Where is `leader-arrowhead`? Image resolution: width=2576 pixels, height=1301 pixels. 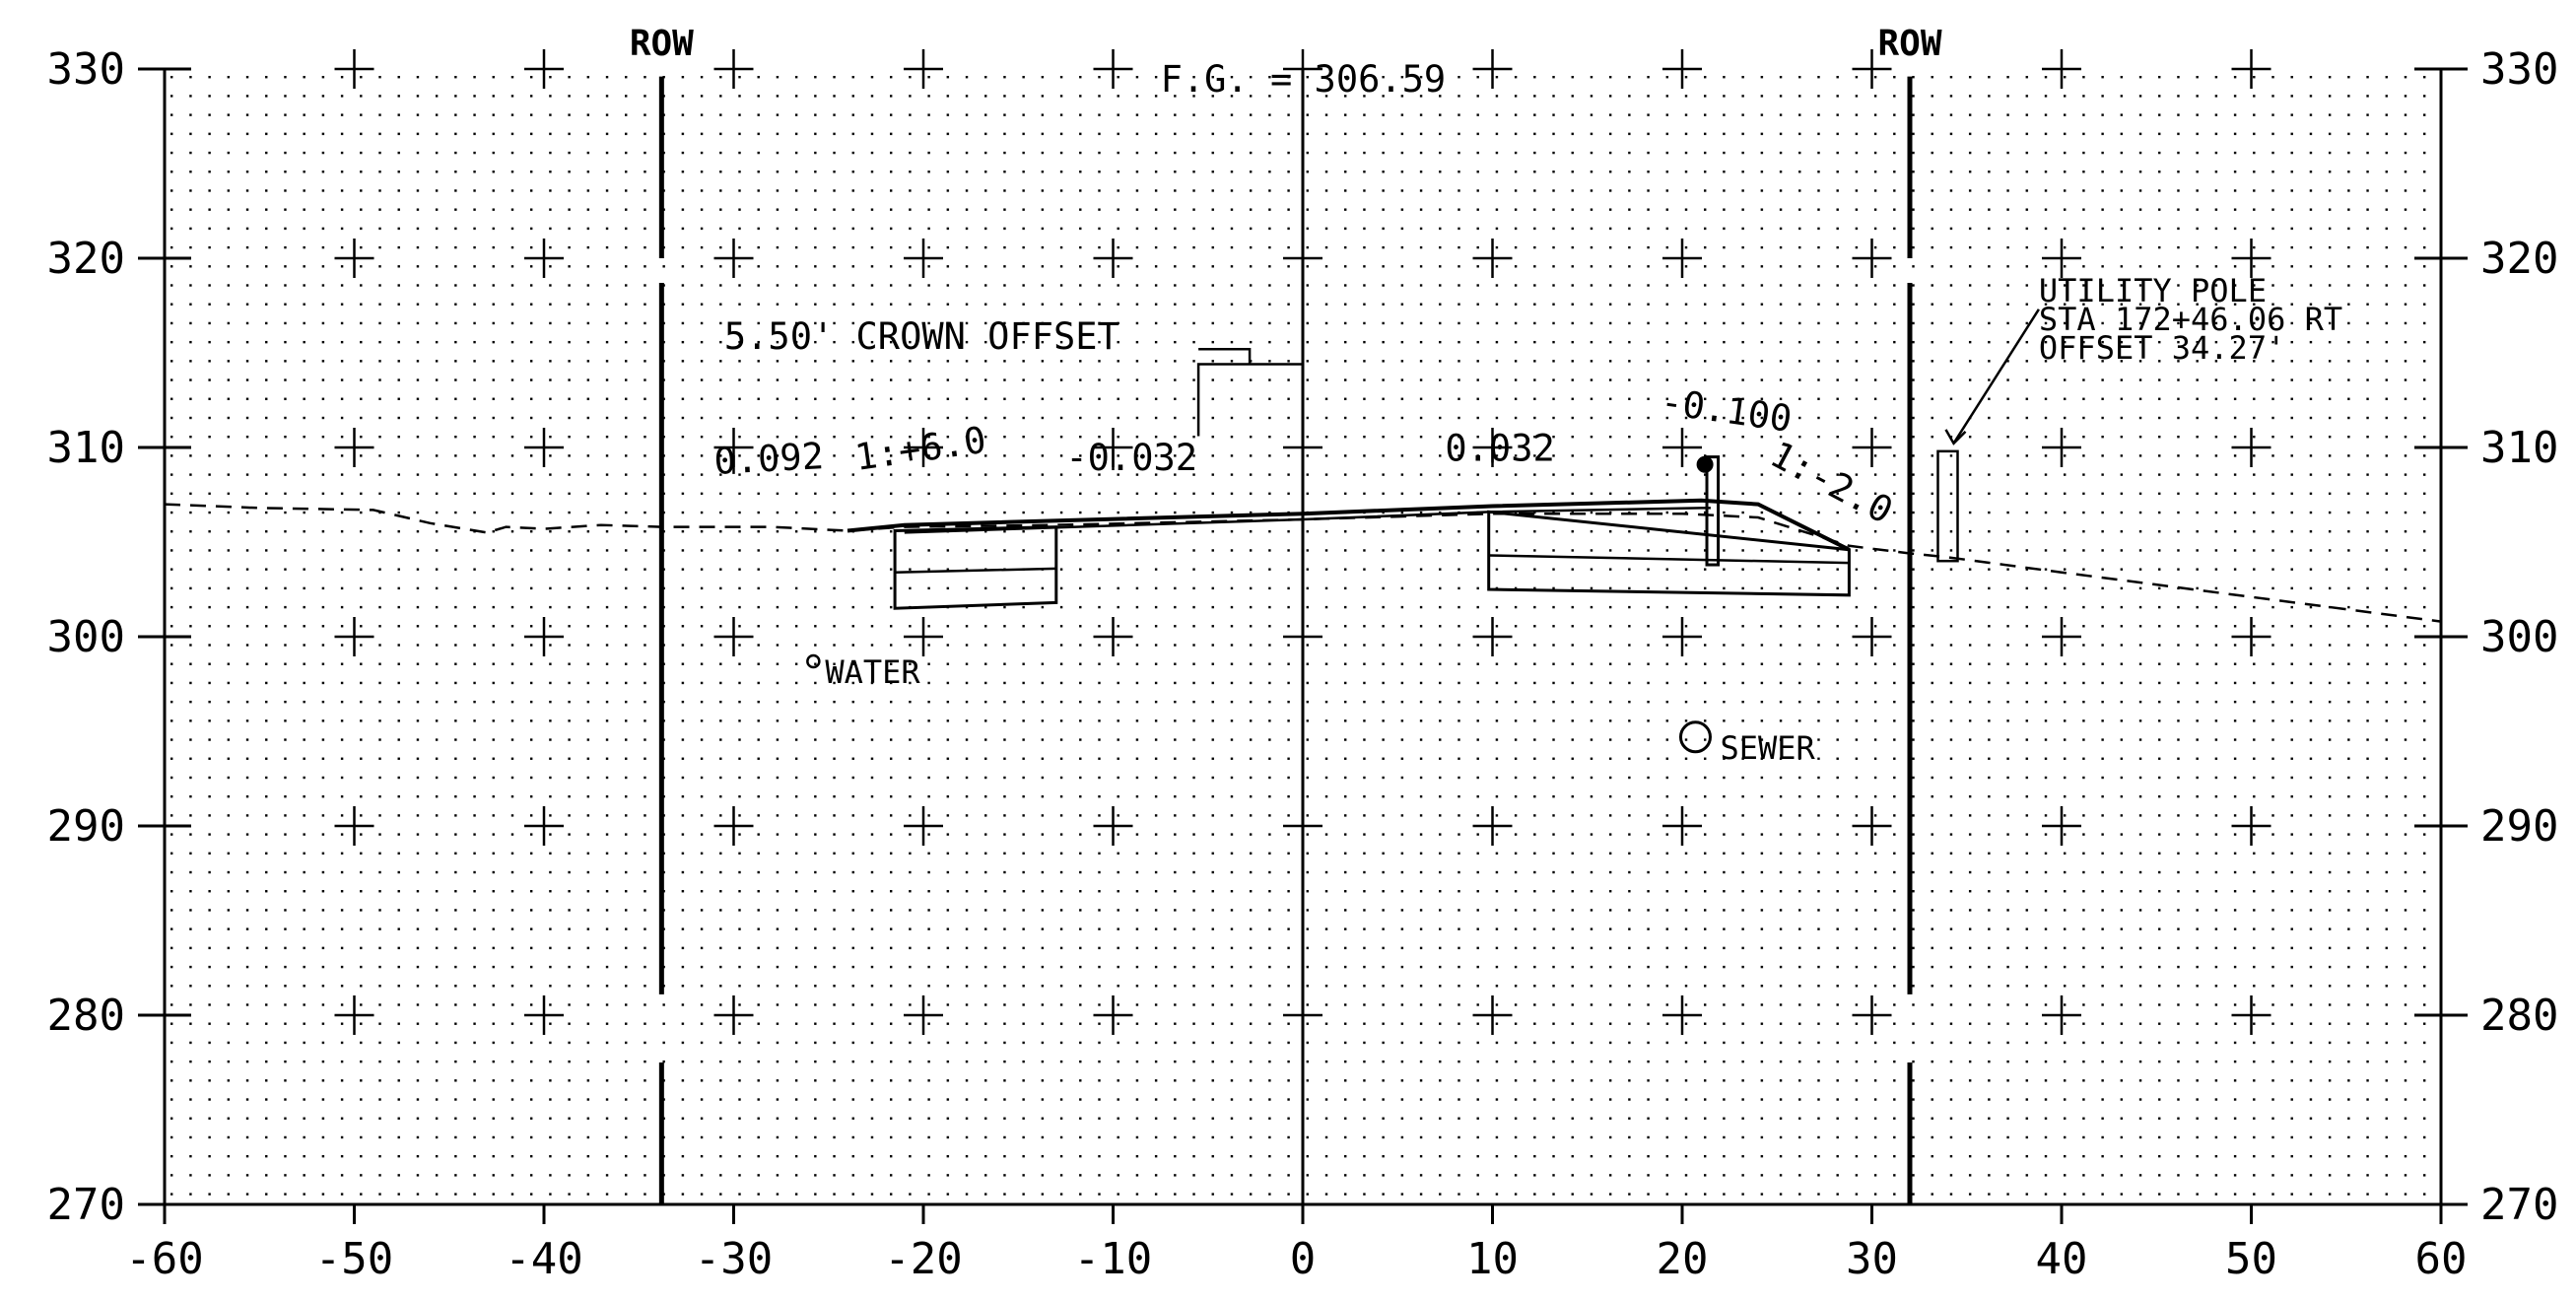 leader-arrowhead is located at coordinates (1955, 437).